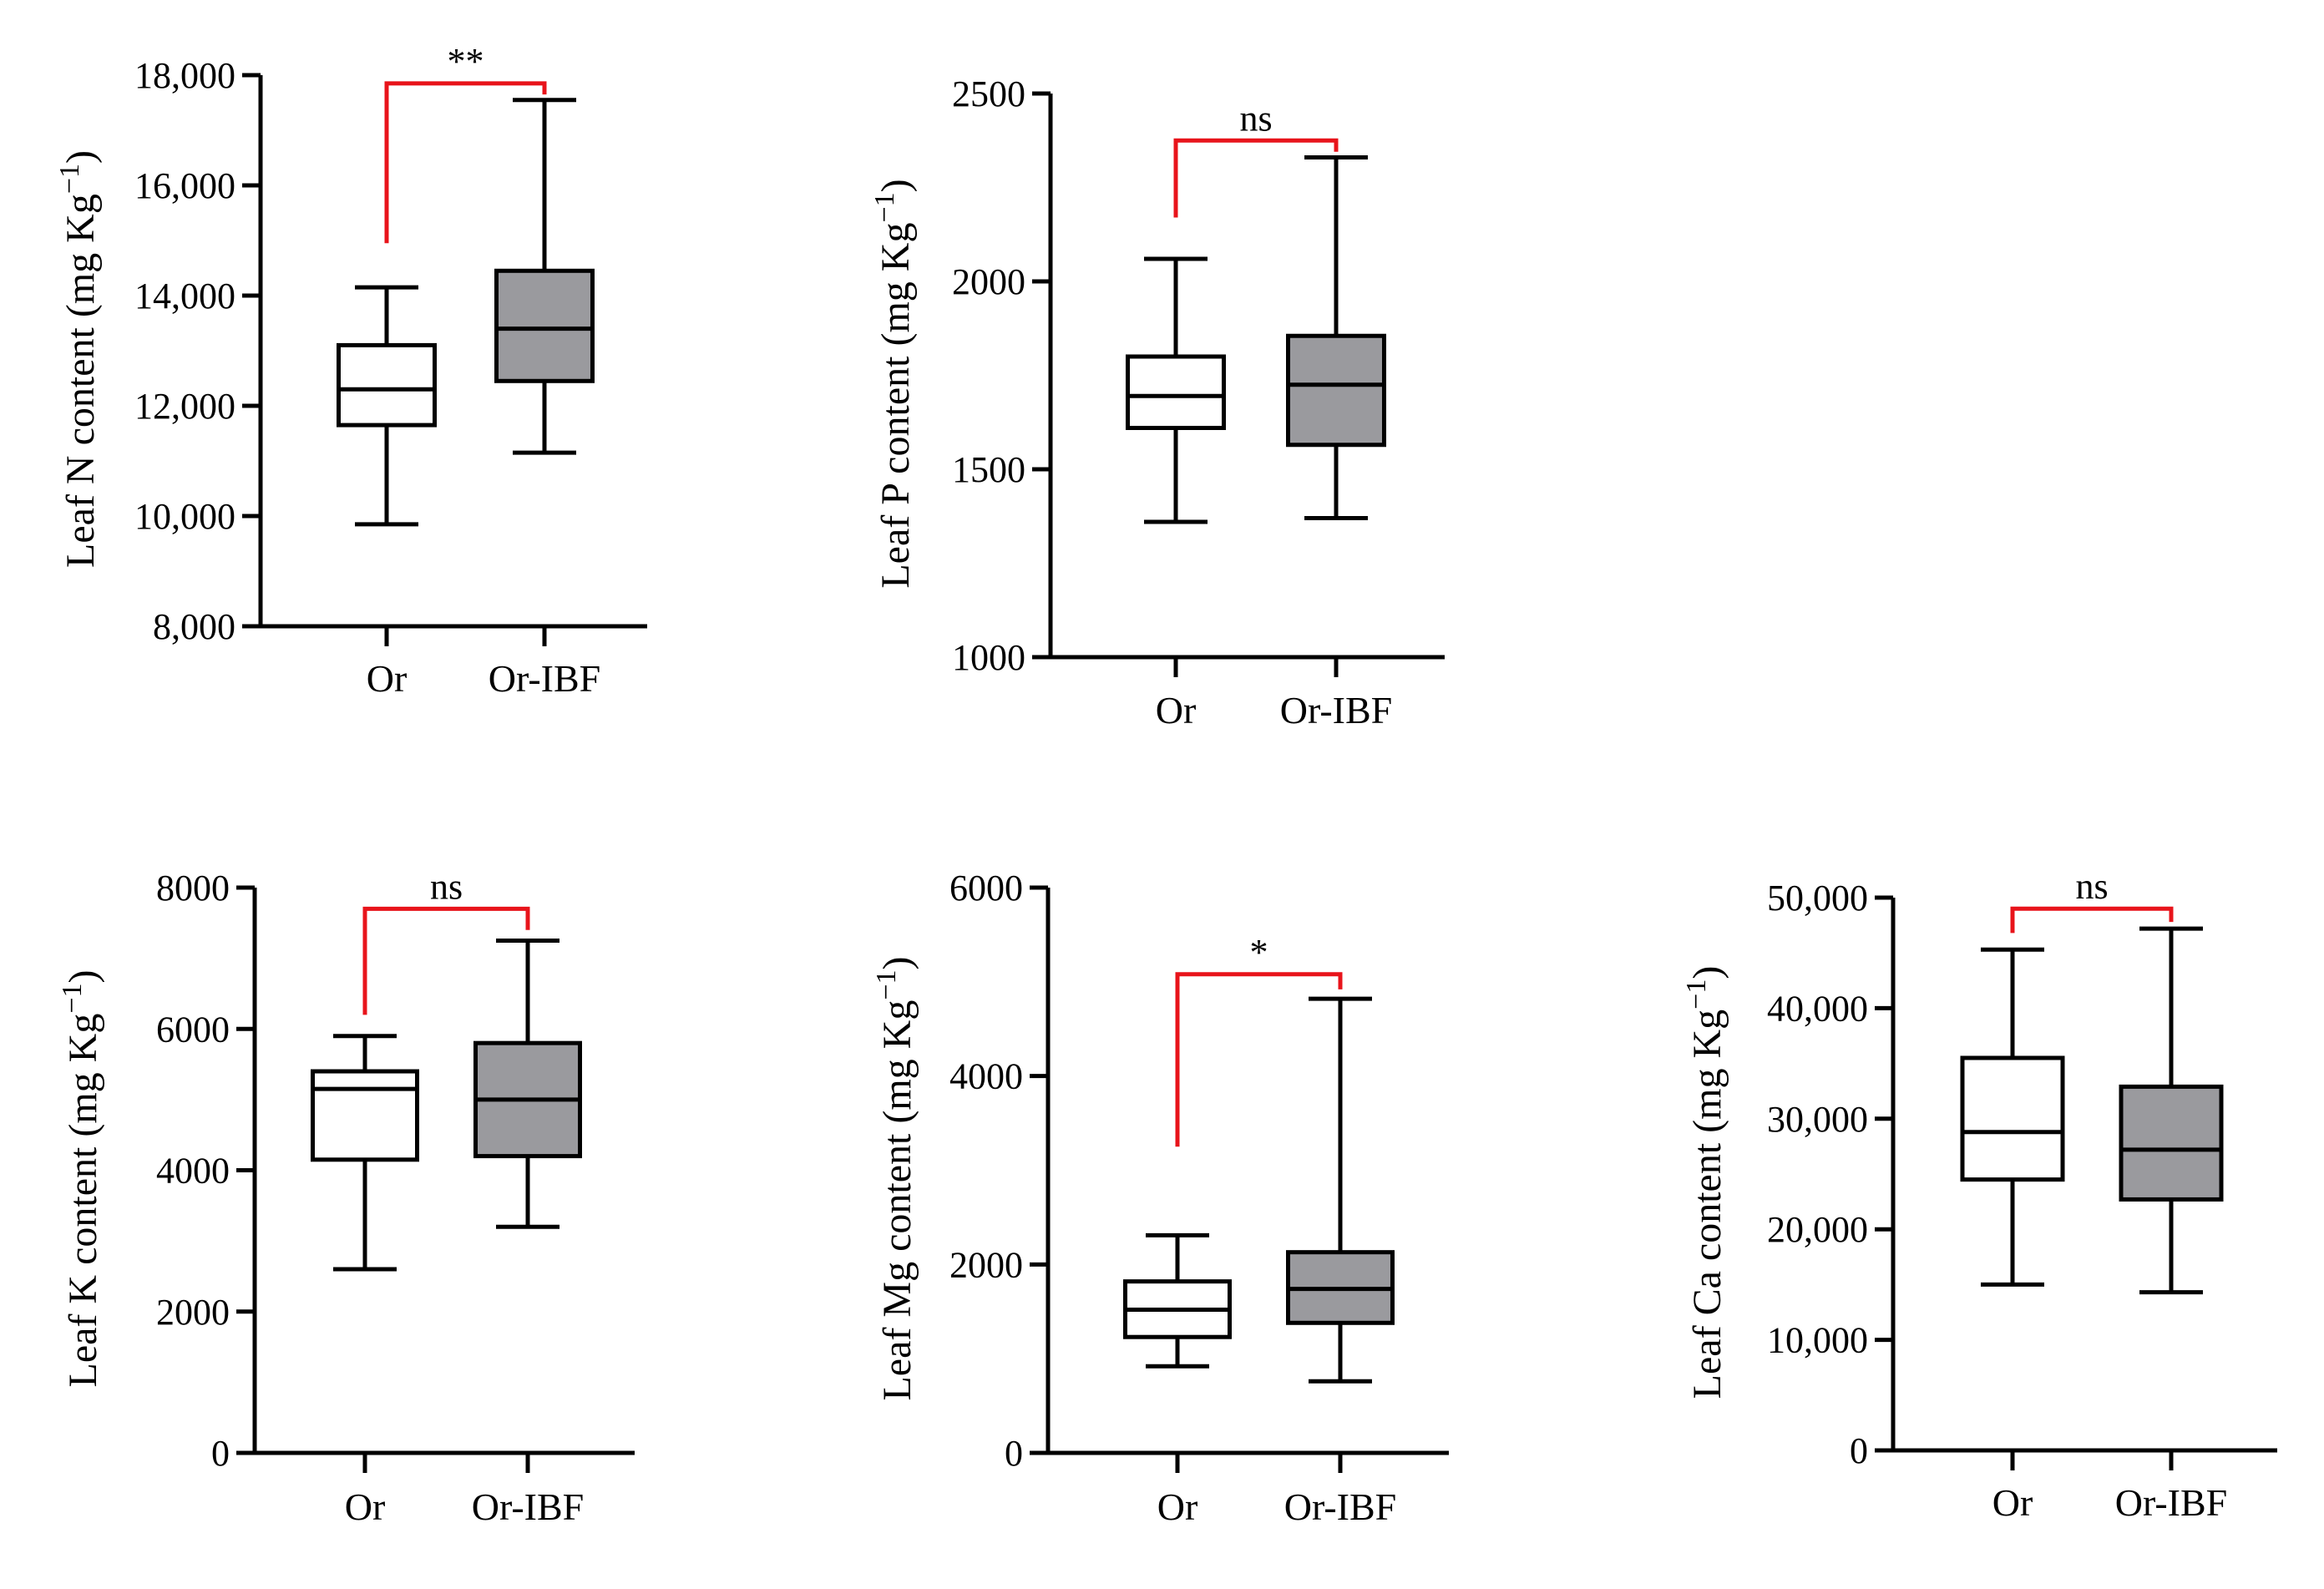  I want to click on chart-4-y-tick-label: 6000, so click(986, 888).